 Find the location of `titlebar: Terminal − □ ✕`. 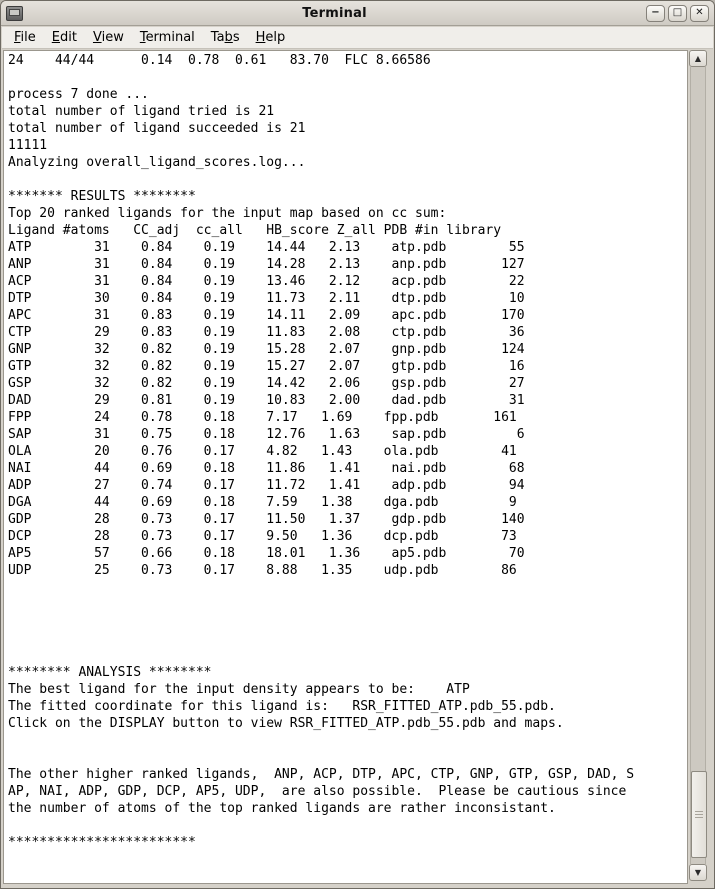

titlebar: Terminal − □ ✕ is located at coordinates (357, 13).